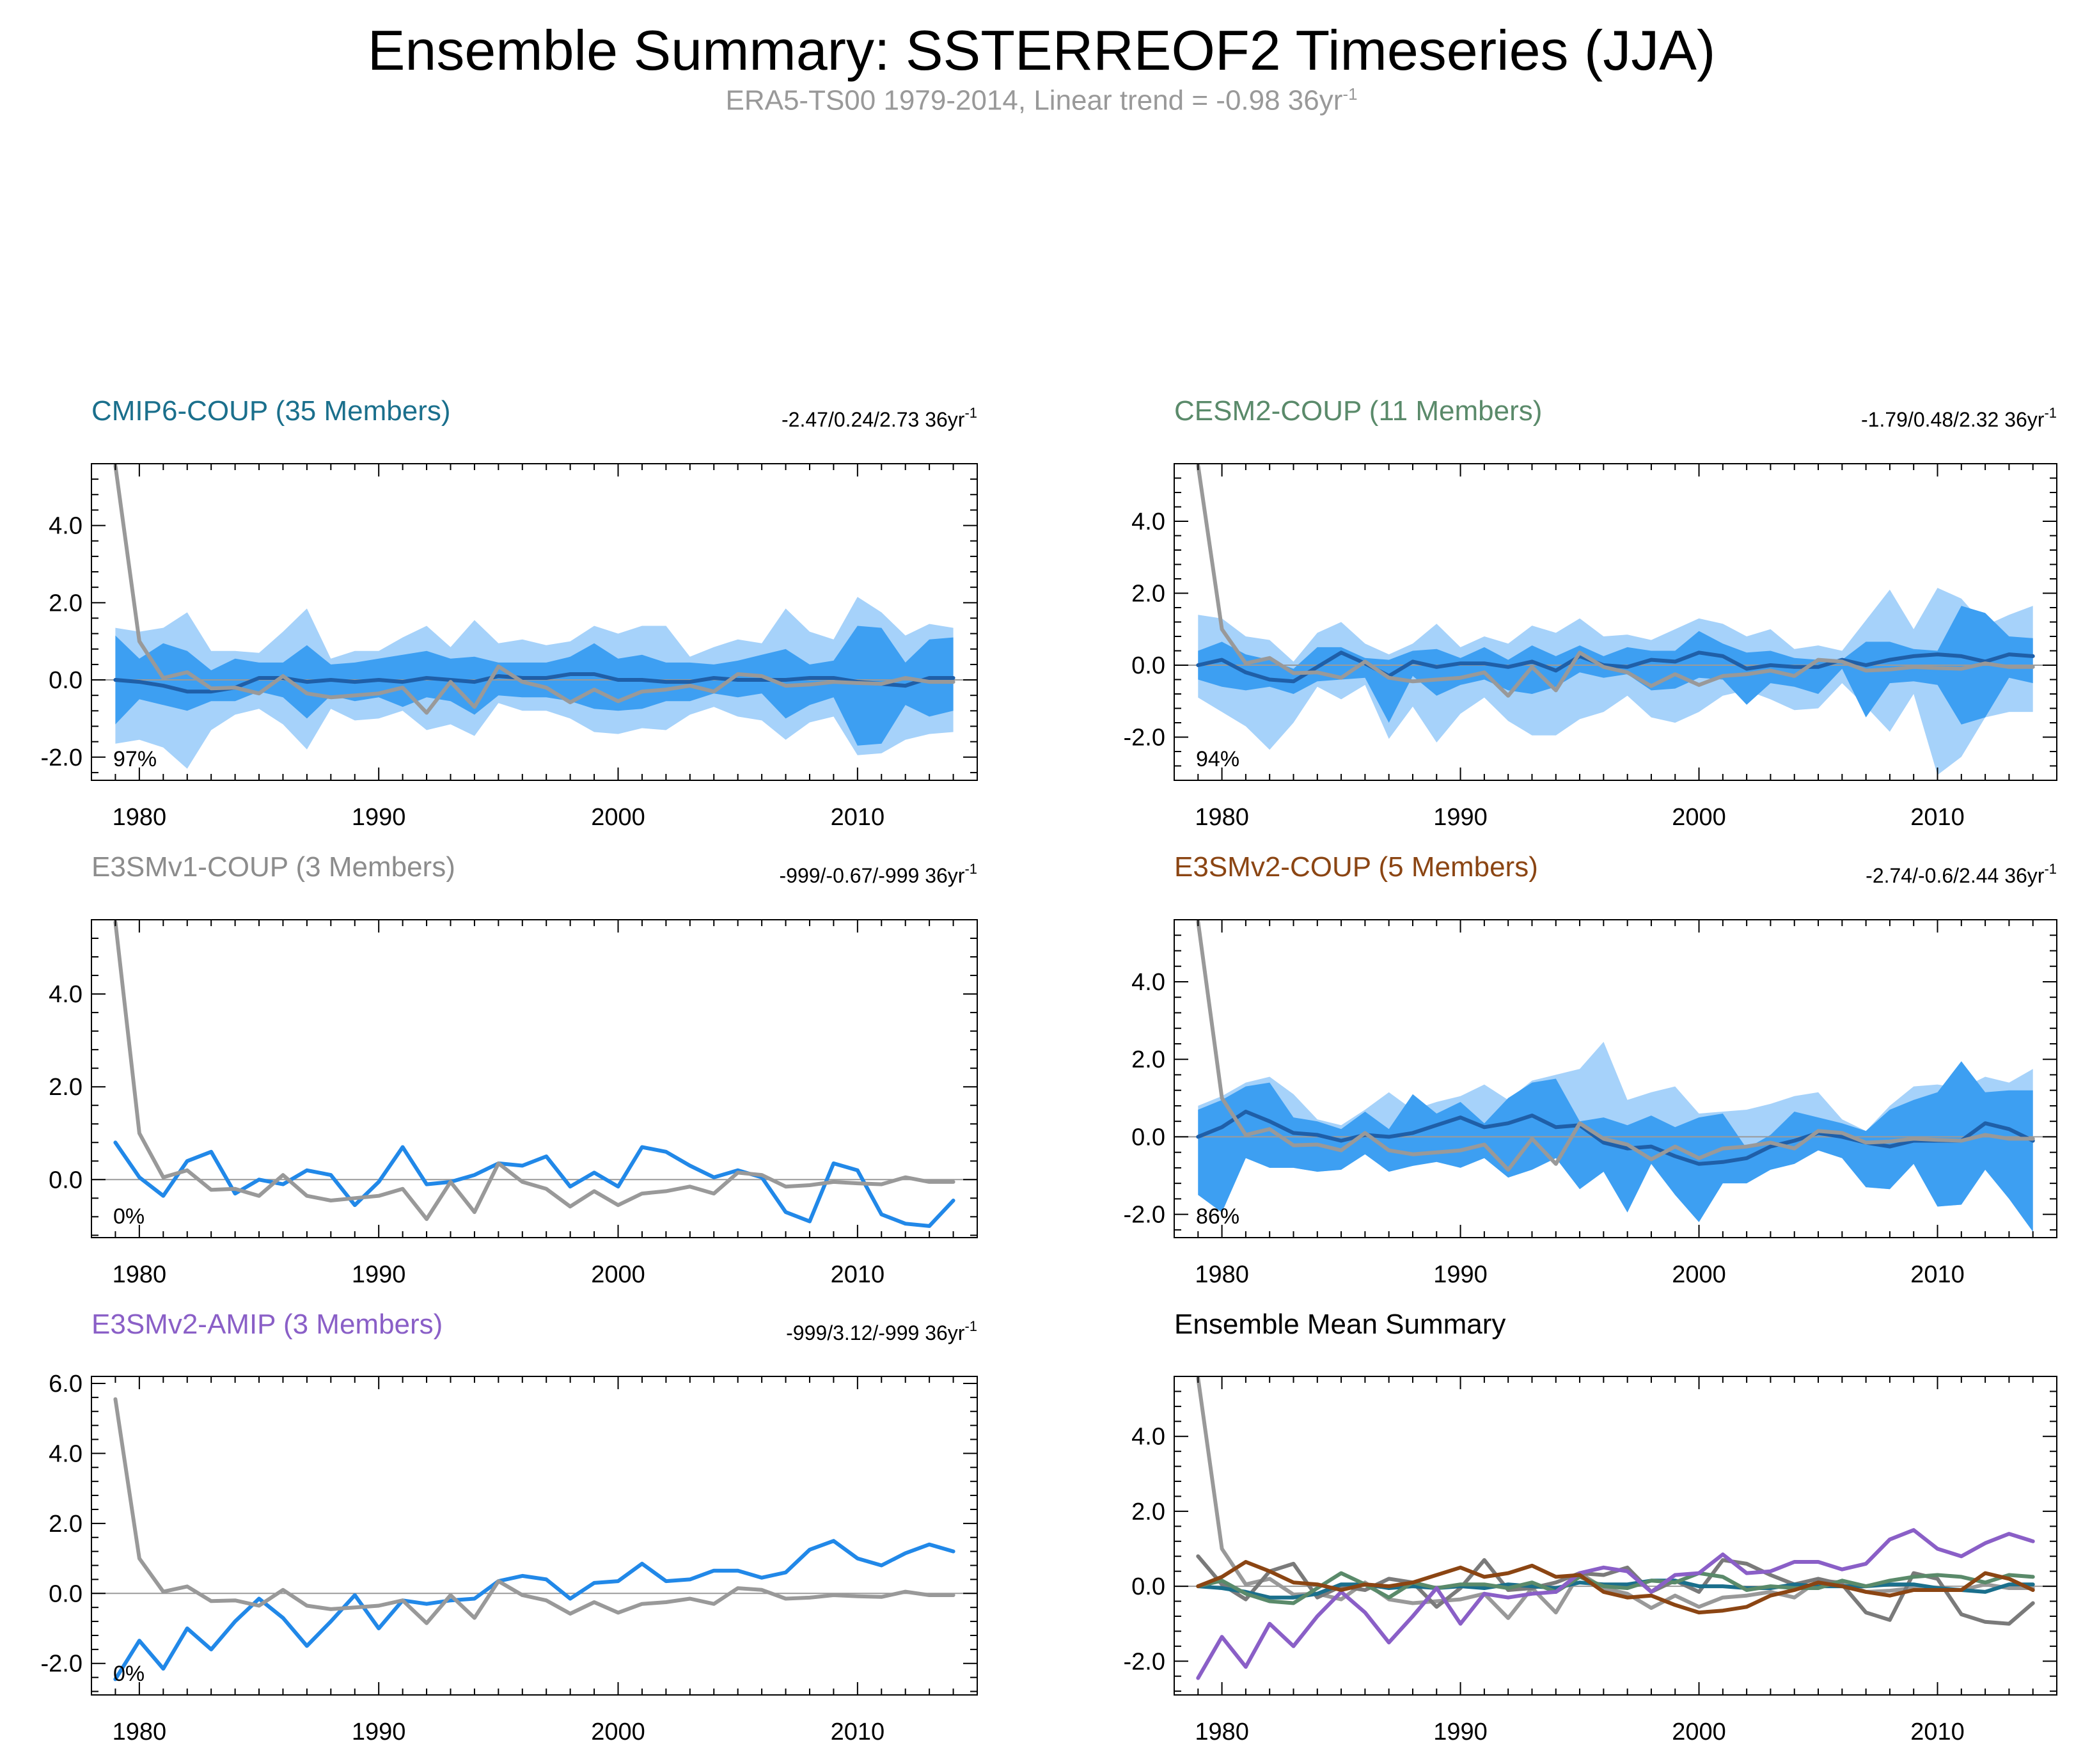 This screenshot has height=1764, width=2083. What do you see at coordinates (878, 874) in the screenshot?
I see `trend-label-e3smv1: -999/-0.67/-999 36yr-1` at bounding box center [878, 874].